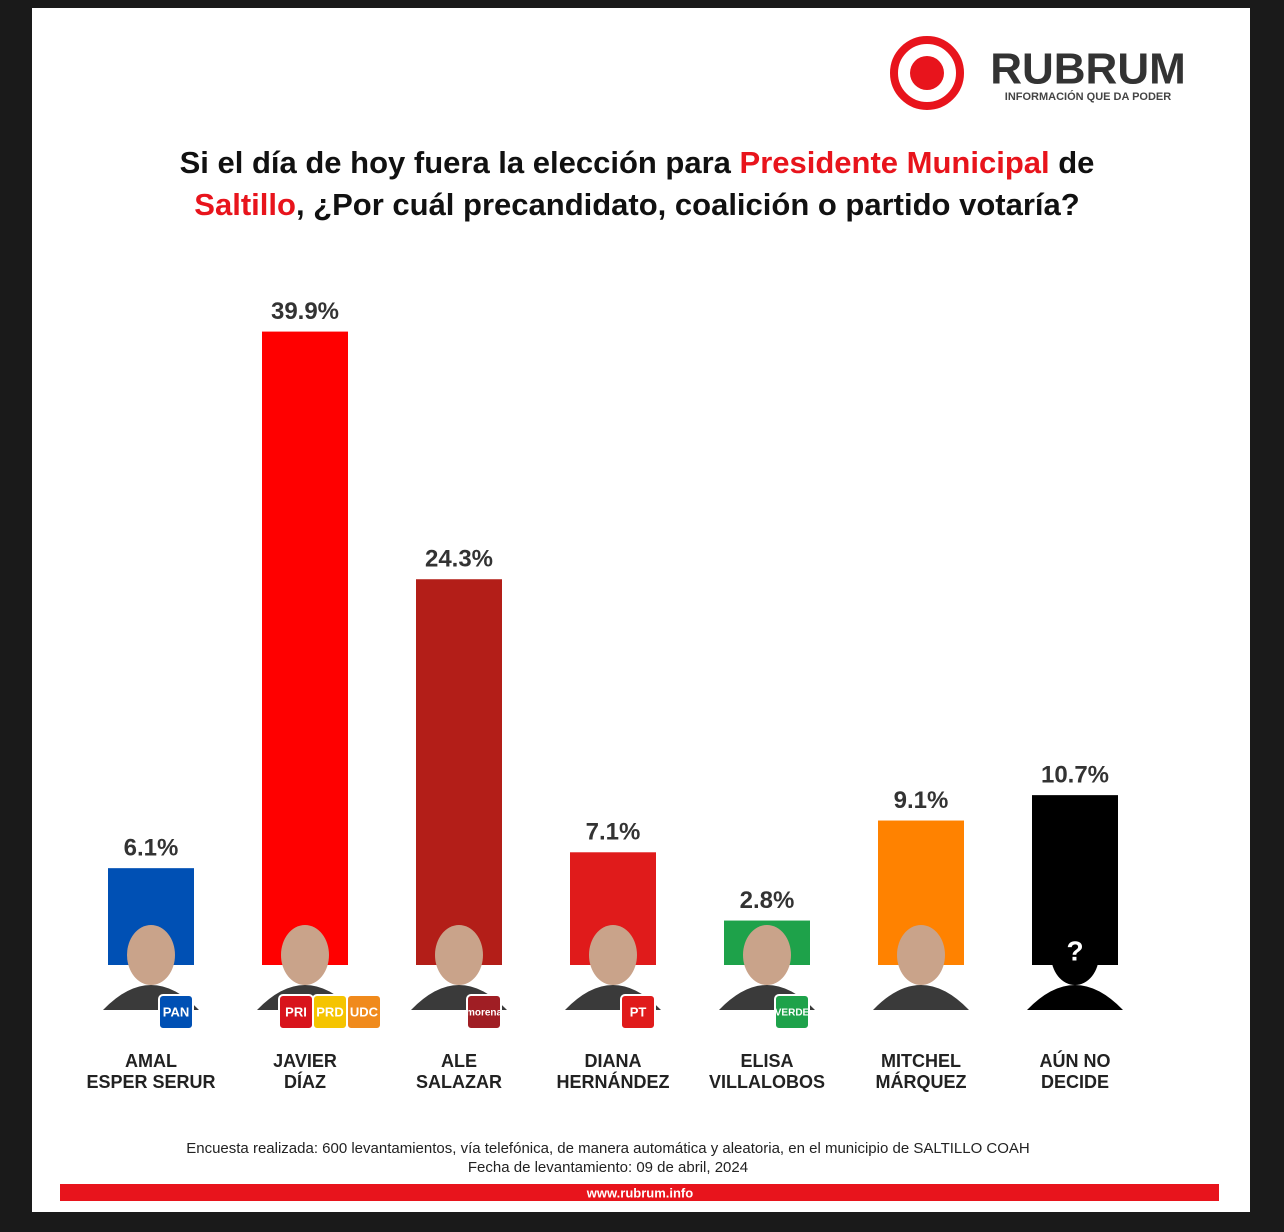 This screenshot has width=1284, height=1232. Describe the element at coordinates (305, 311) in the screenshot. I see `value-label: 39.9%` at that location.